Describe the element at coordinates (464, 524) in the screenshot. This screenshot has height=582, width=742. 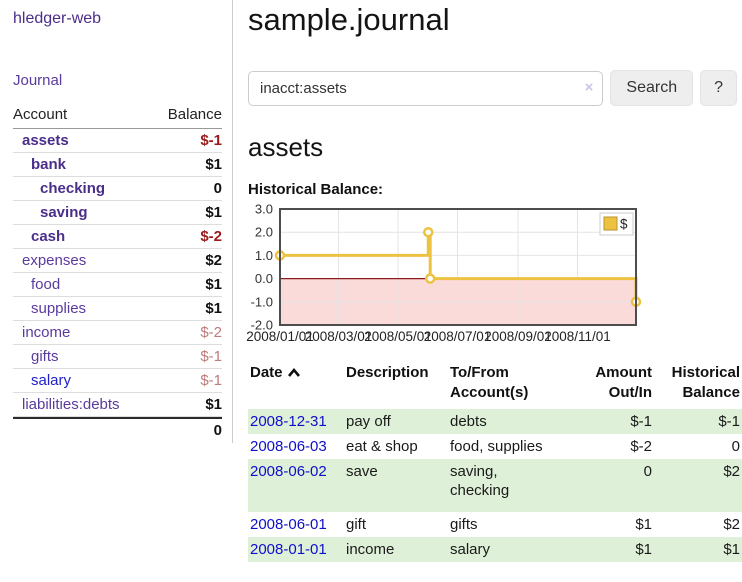
I see `transaction-accounts: gifts` at that location.